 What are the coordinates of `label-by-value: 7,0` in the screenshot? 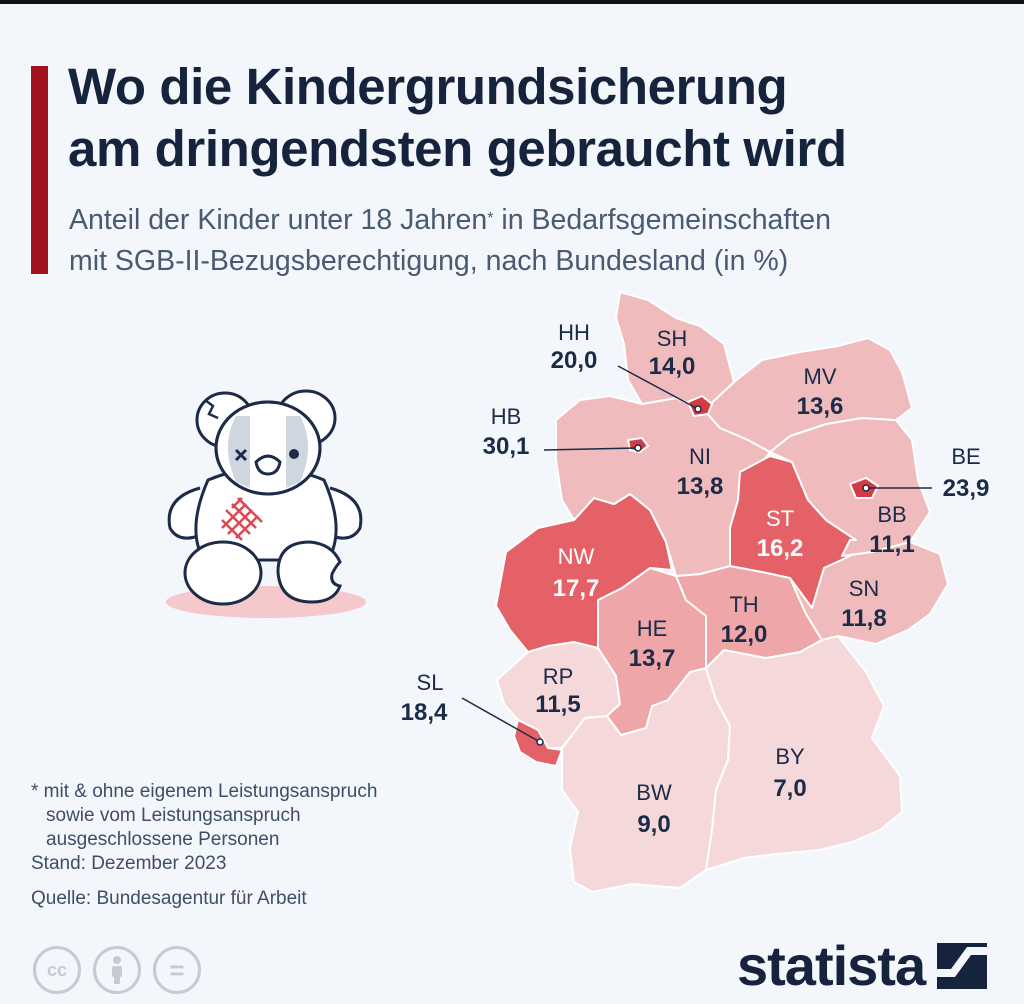 It's located at (789, 788).